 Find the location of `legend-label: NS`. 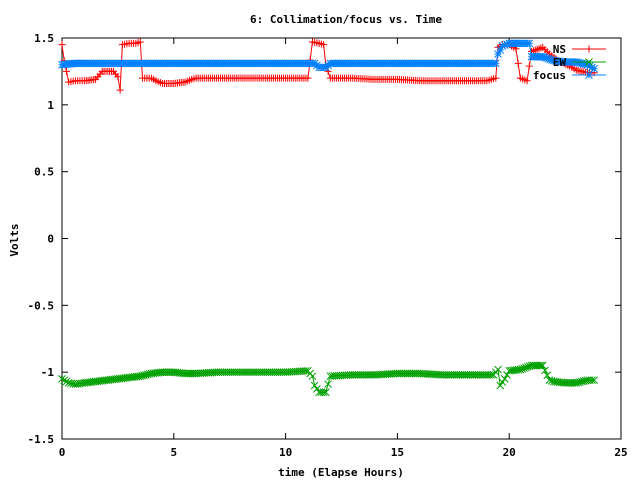

legend-label: NS is located at coordinates (559, 49).